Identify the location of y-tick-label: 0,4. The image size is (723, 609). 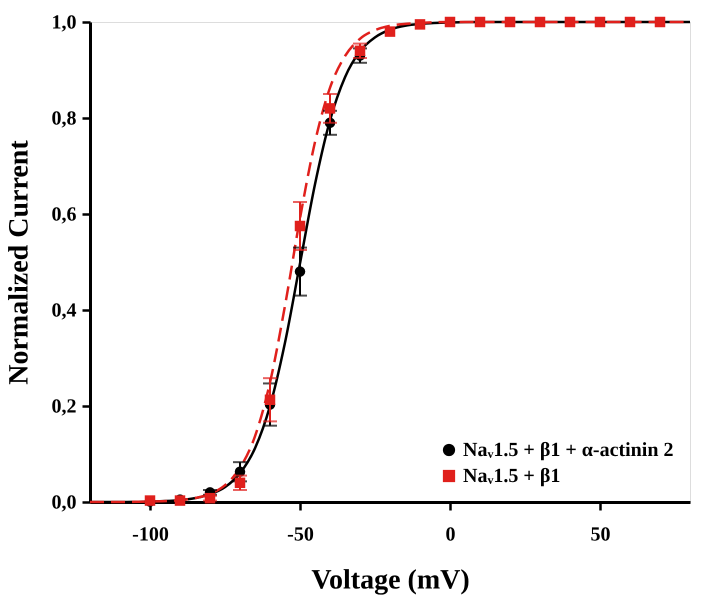
(64, 311).